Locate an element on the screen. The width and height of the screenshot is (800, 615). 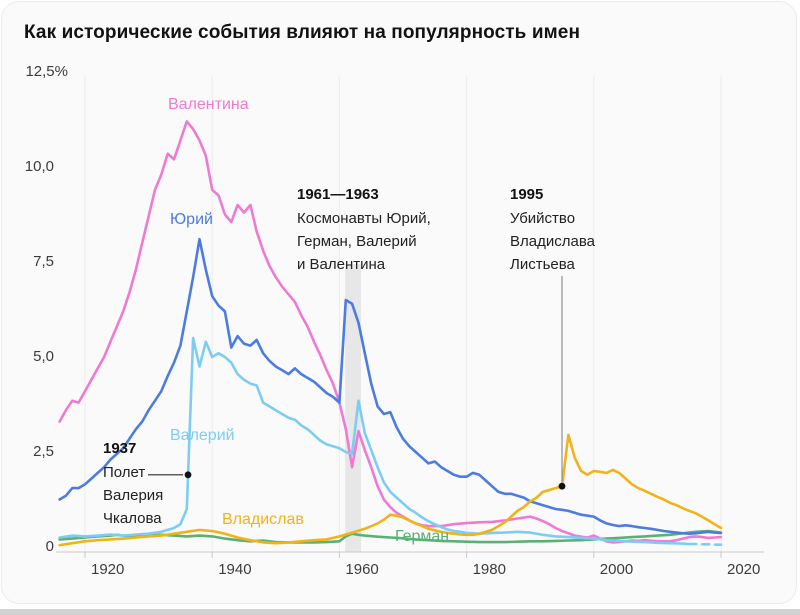
annotation-line: Полет is located at coordinates (124, 472).